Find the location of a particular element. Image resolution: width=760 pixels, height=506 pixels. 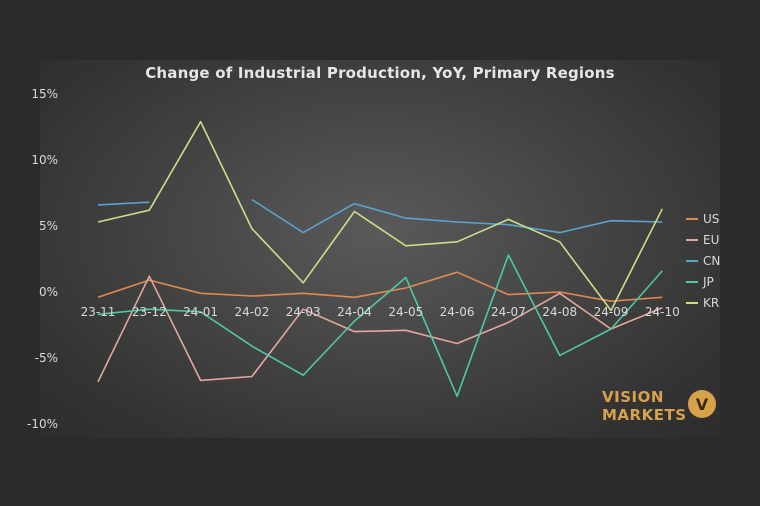

y-tick-label: 0% is located at coordinates (48, 292).